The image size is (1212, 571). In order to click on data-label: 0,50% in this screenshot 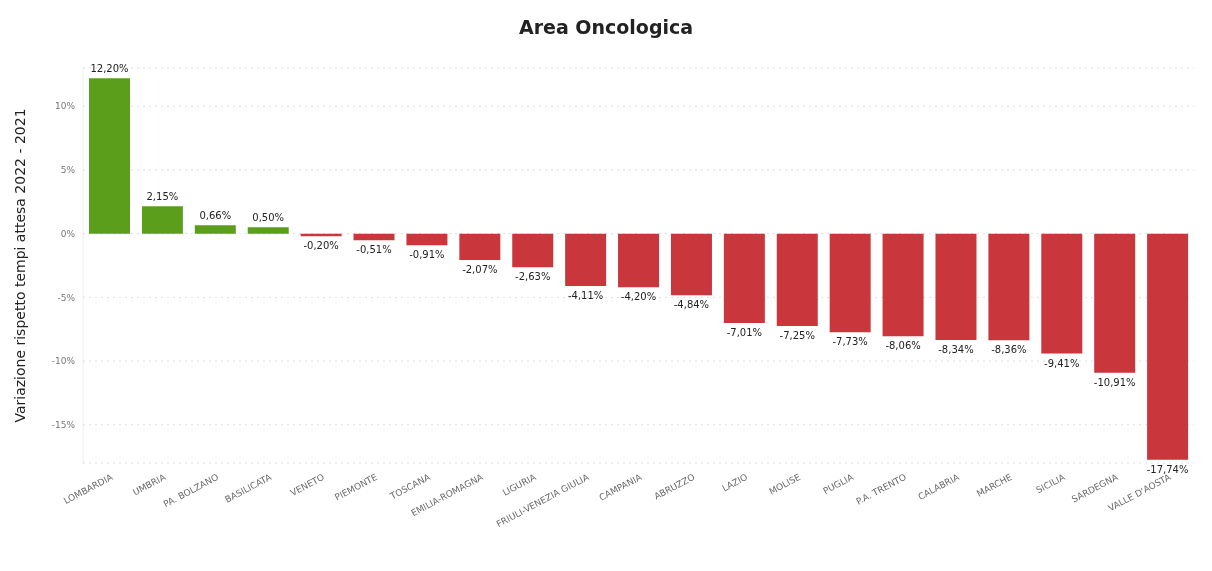, I will do `click(268, 218)`.